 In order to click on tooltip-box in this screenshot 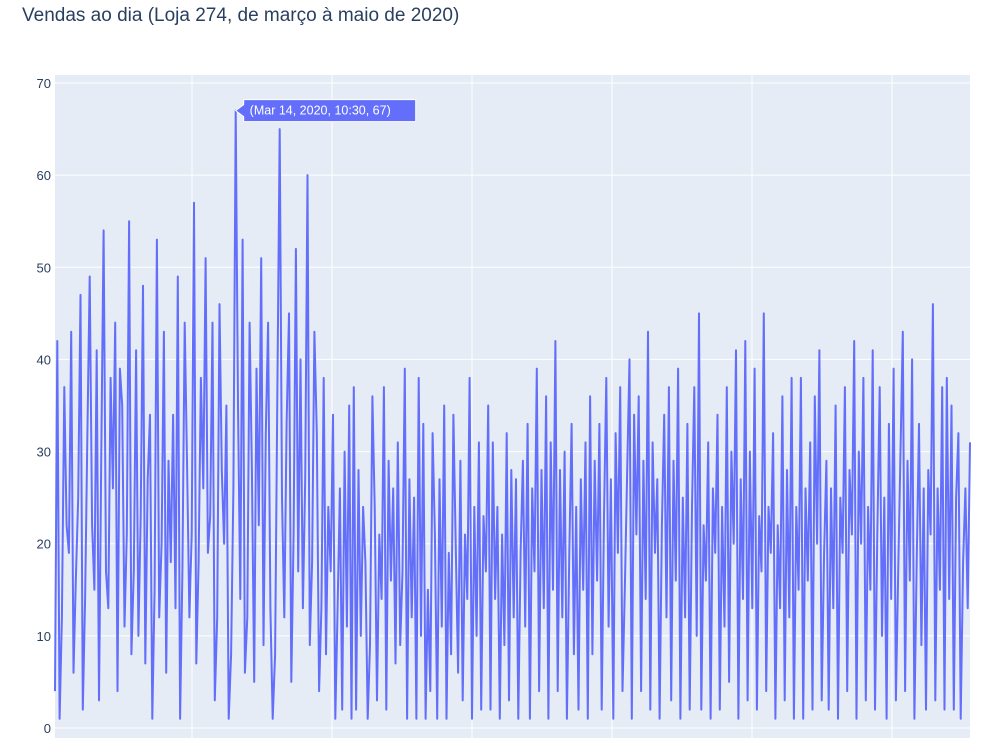, I will do `click(325, 111)`.